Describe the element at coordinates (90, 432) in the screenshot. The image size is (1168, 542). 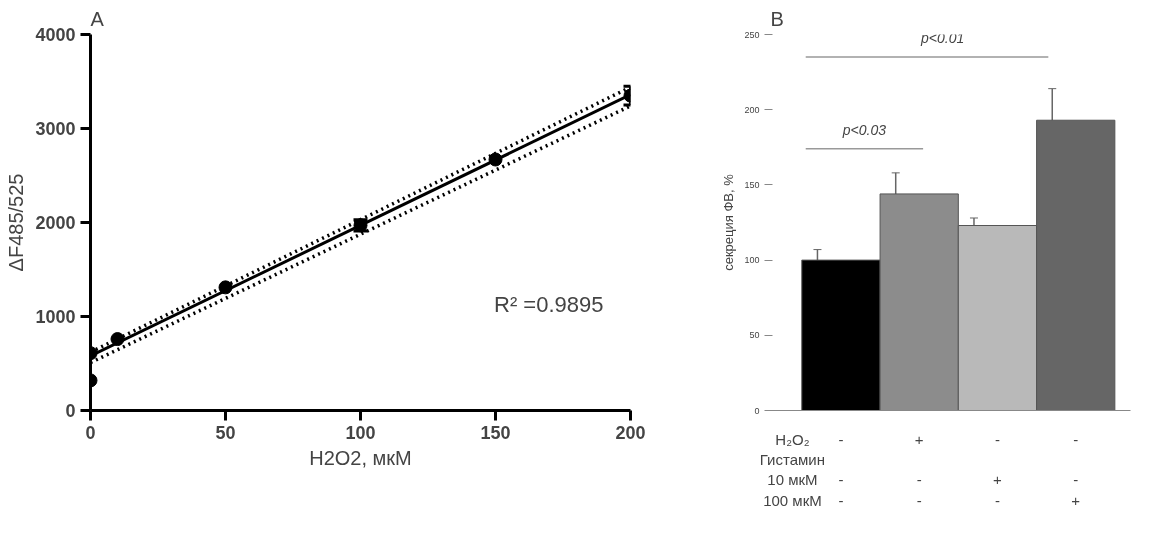
I see `x-tick-label: 0` at that location.